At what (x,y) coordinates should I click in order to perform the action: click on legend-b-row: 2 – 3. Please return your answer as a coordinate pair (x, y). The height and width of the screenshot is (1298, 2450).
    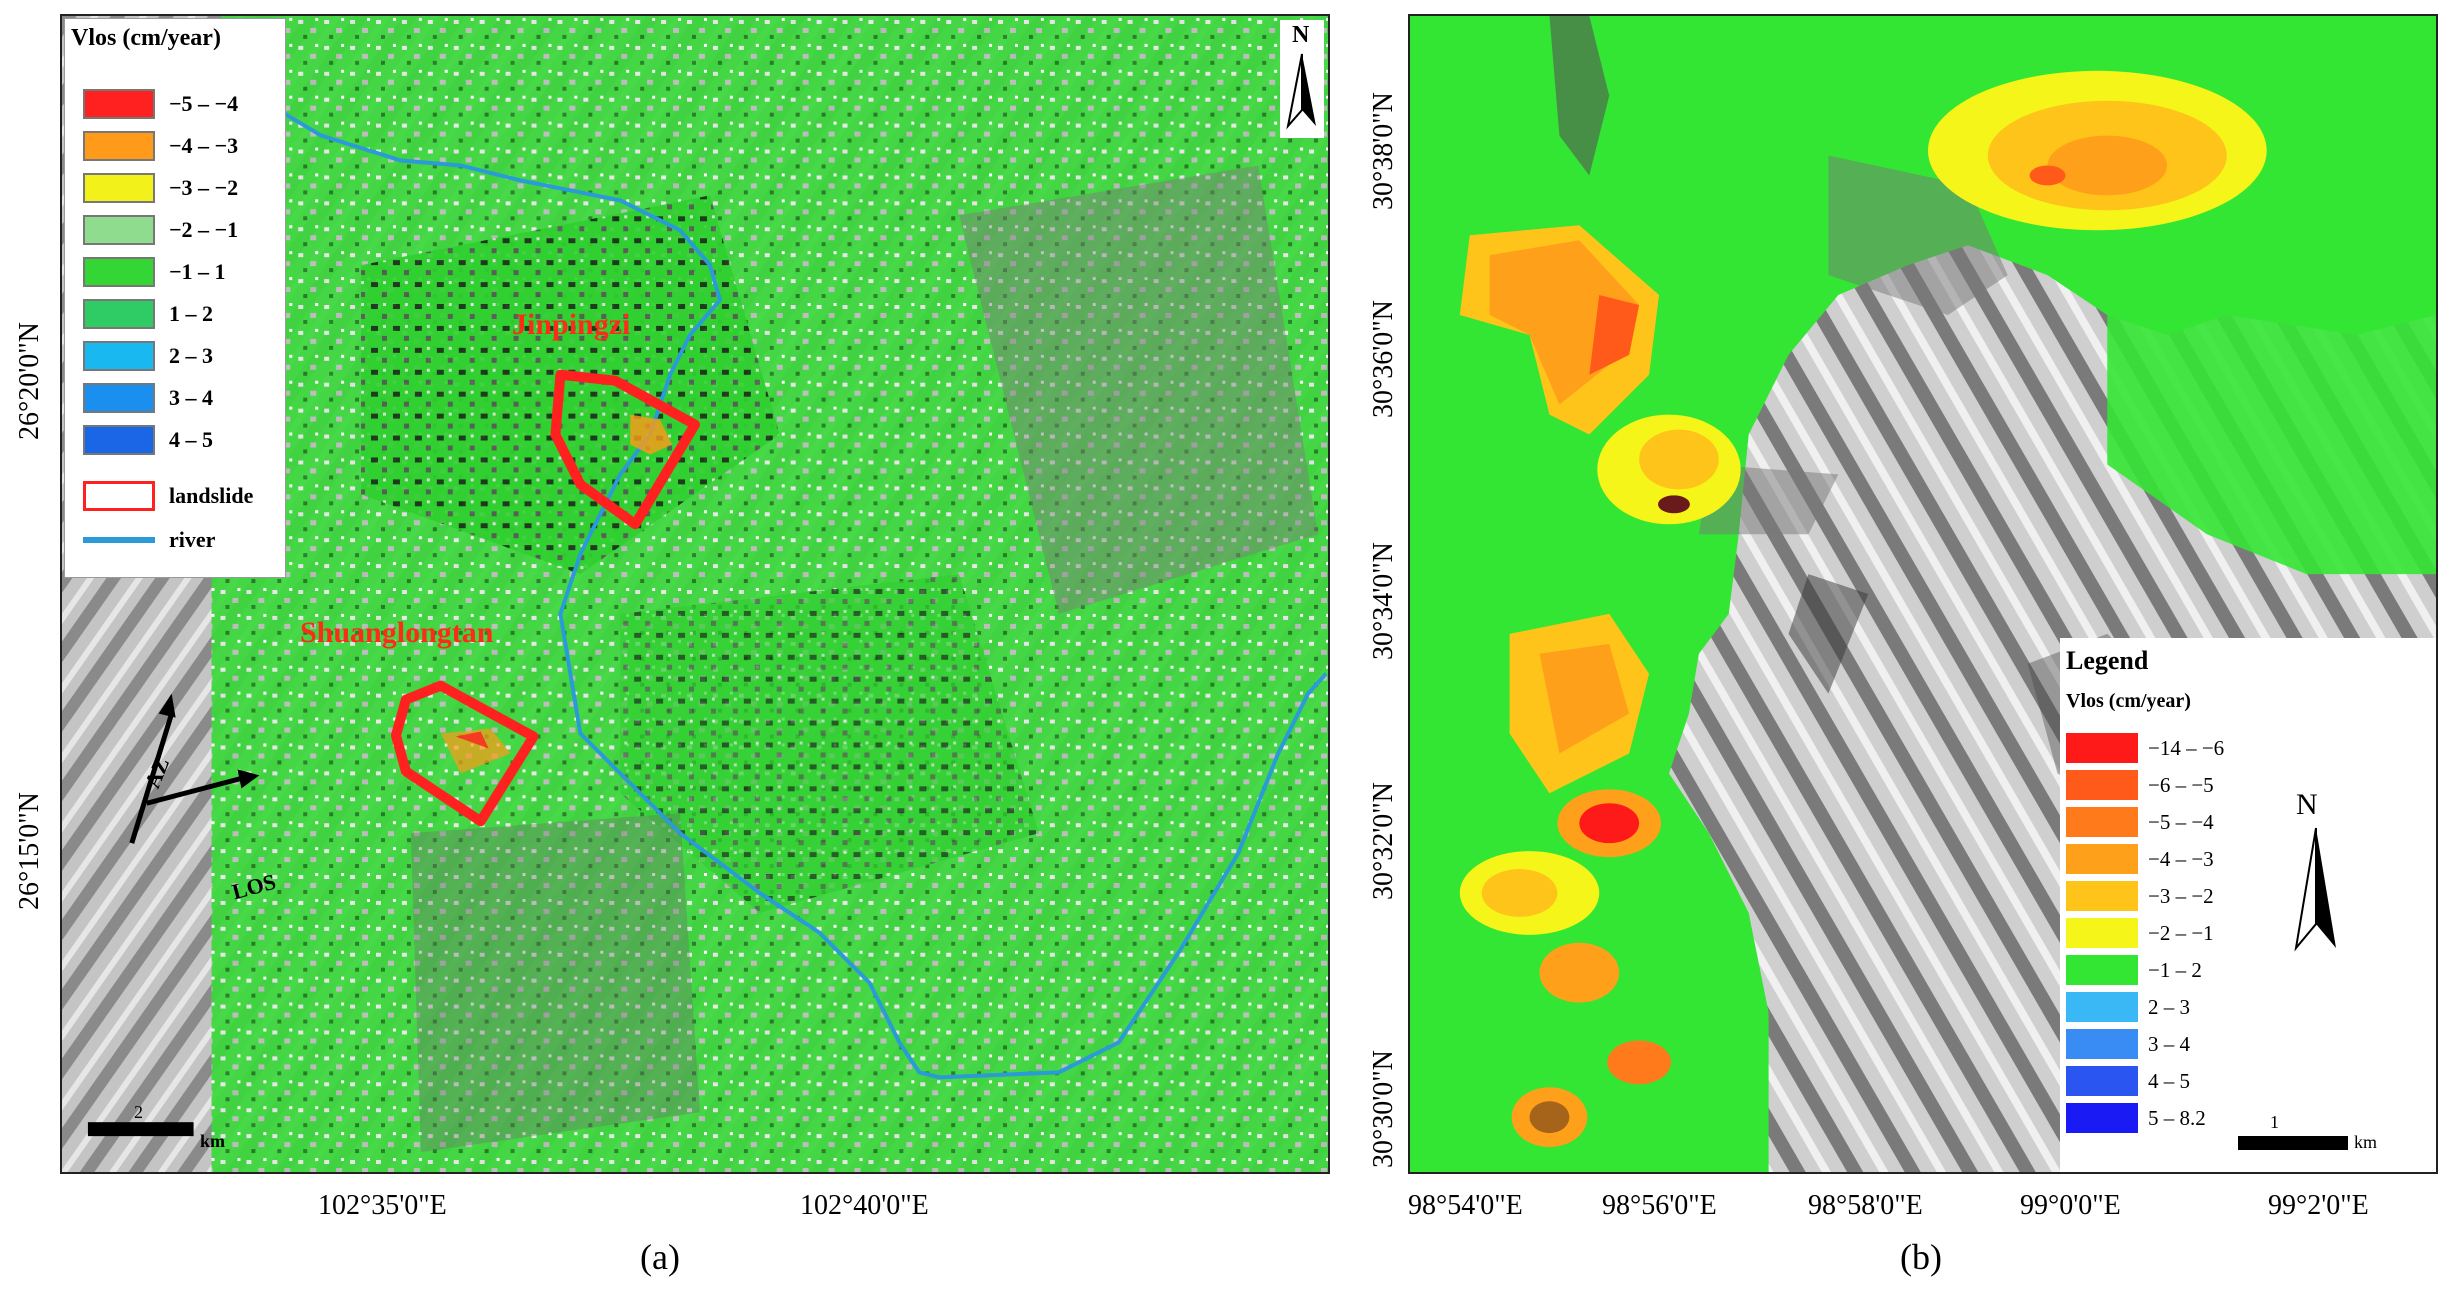
    Looking at the image, I should click on (2128, 1007).